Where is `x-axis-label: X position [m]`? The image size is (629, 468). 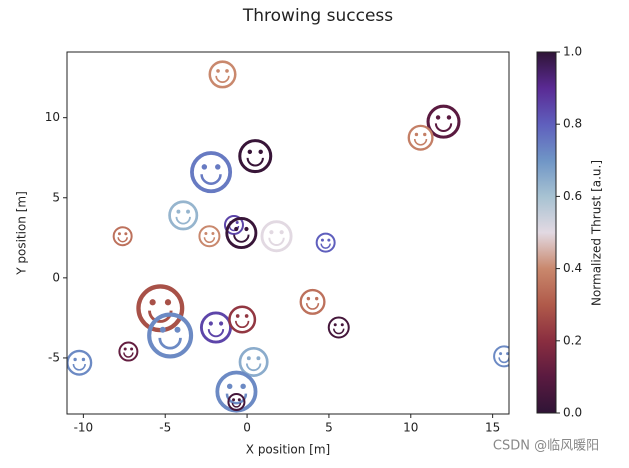
x-axis-label: X position [m] is located at coordinates (288, 450).